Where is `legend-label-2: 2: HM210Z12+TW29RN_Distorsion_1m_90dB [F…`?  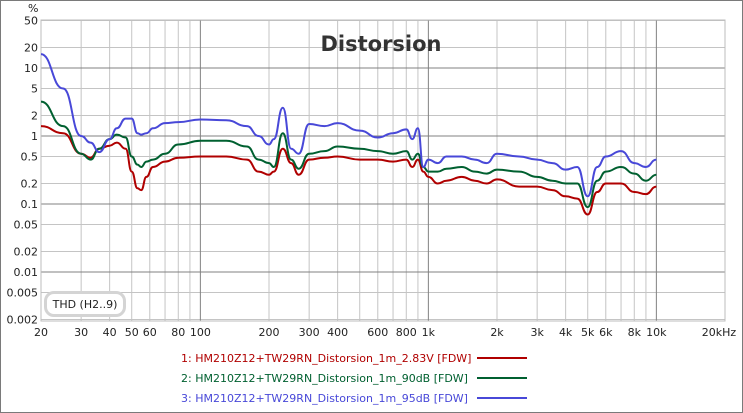 legend-label-2: 2: HM210Z12+TW29RN_Distorsion_1m_90dB [F… is located at coordinates (324, 378).